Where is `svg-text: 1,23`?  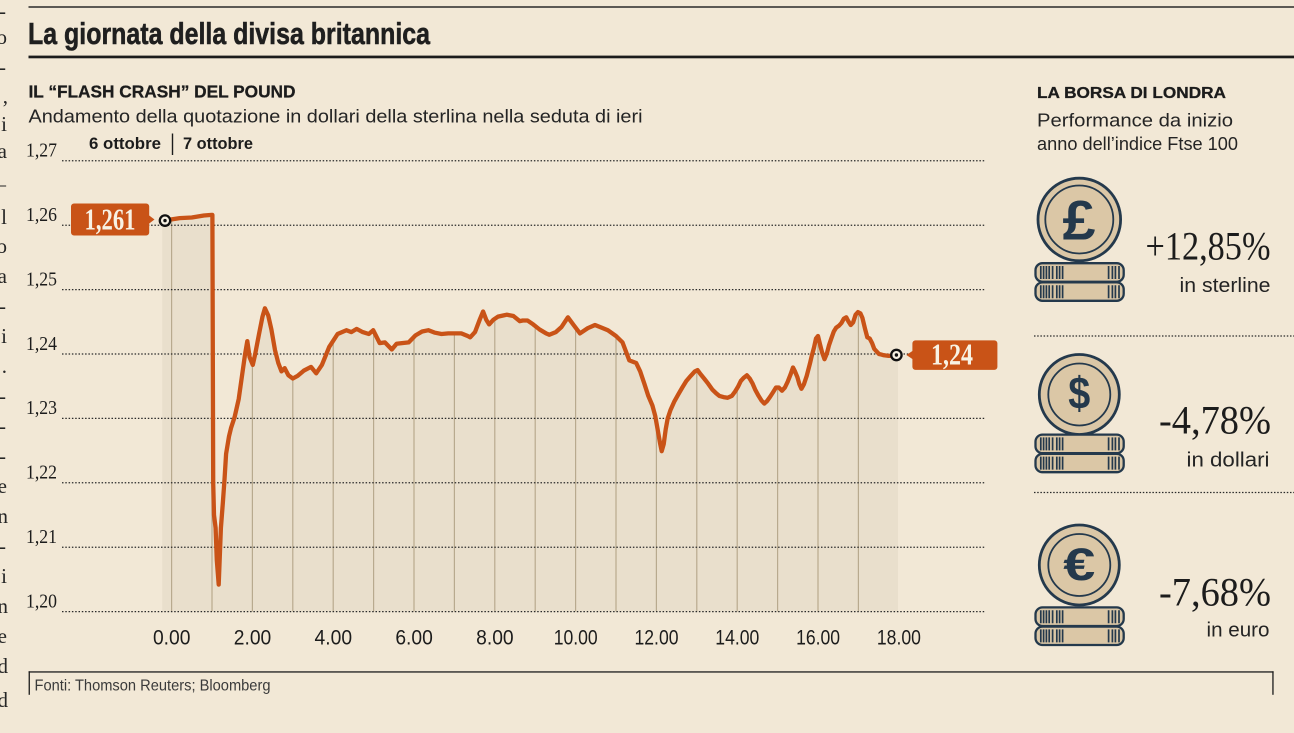 svg-text: 1,23 is located at coordinates (41, 408).